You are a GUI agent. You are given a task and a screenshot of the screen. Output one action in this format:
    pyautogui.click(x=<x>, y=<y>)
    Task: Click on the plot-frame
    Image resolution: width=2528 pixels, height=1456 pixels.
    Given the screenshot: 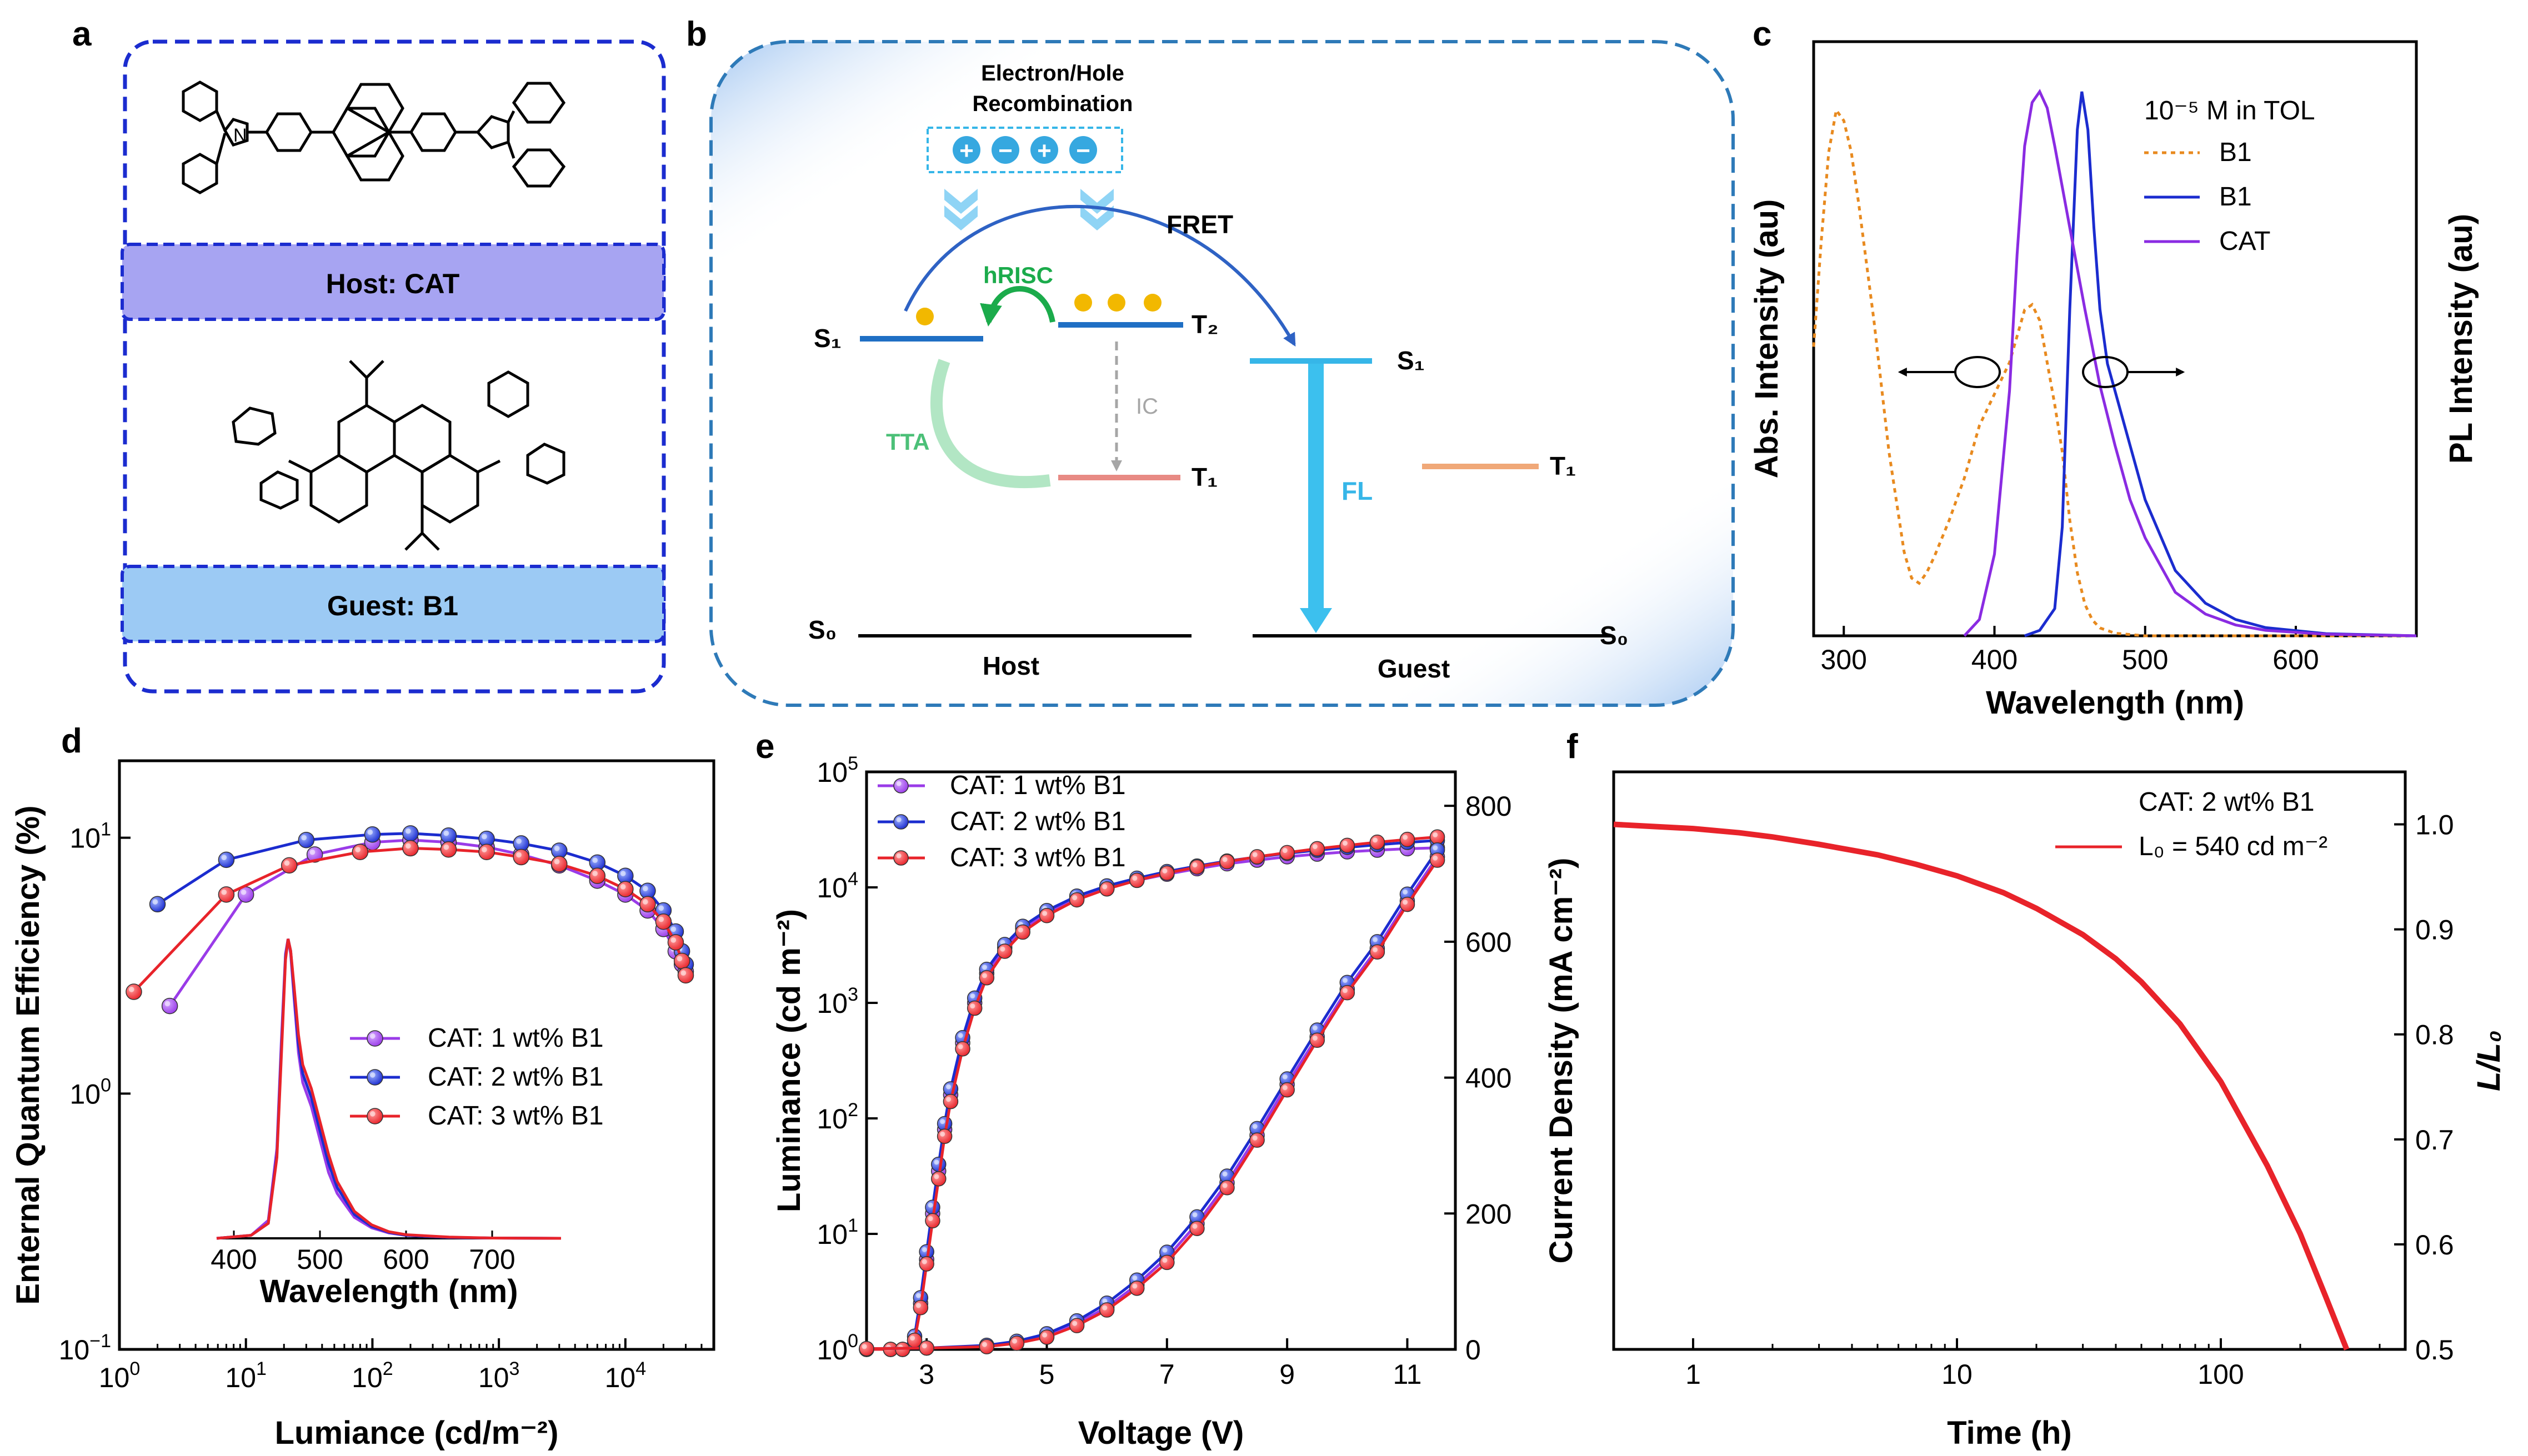 What is the action you would take?
    pyautogui.click(x=2115, y=338)
    